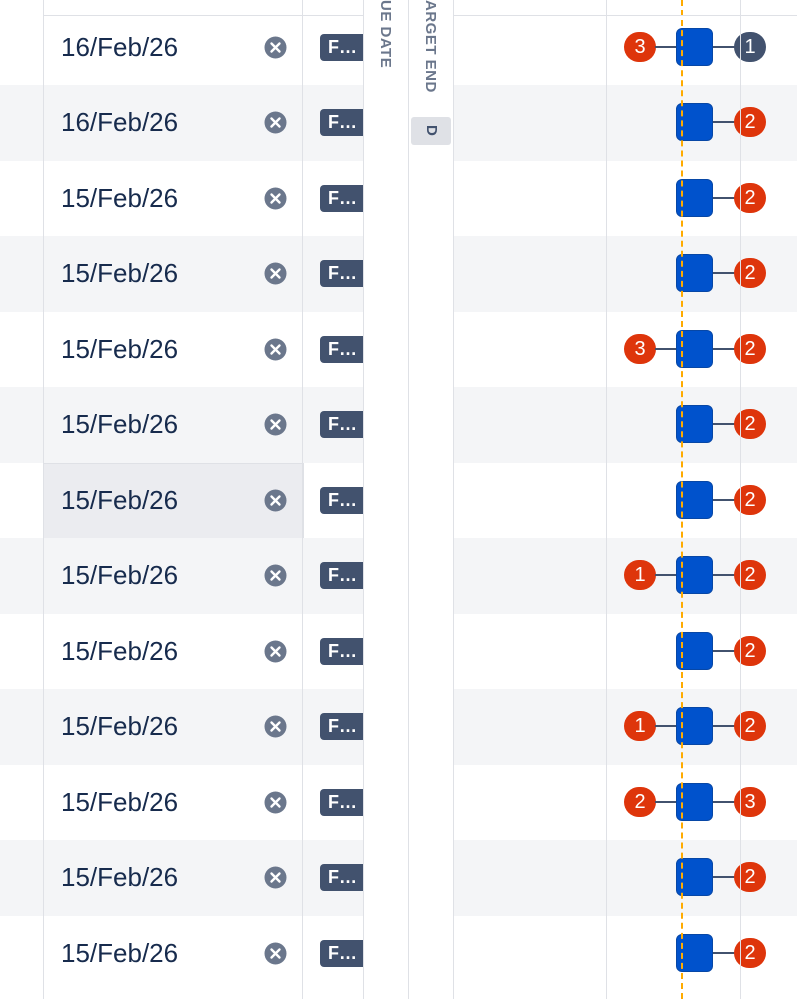 The height and width of the screenshot is (999, 797). Describe the element at coordinates (386, 499) in the screenshot. I see `due-date-column: UE DATE` at that location.